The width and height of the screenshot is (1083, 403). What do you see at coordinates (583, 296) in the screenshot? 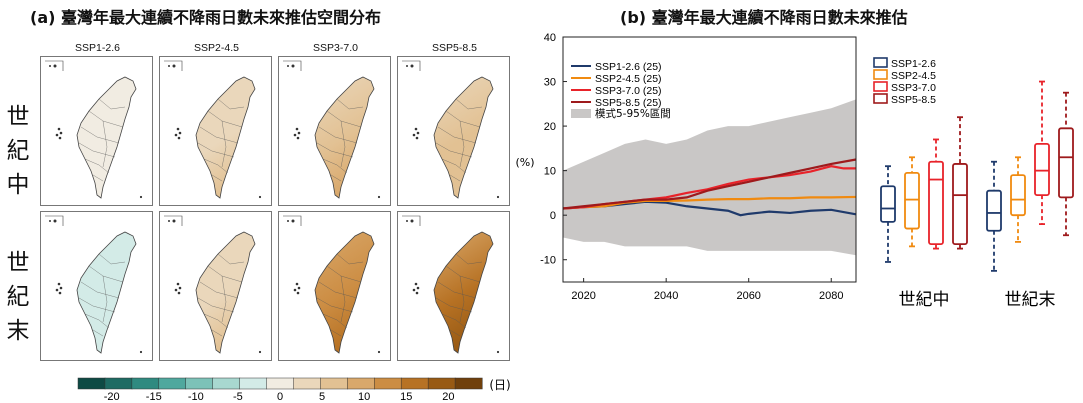
I see `x-tick-label: 2020` at bounding box center [583, 296].